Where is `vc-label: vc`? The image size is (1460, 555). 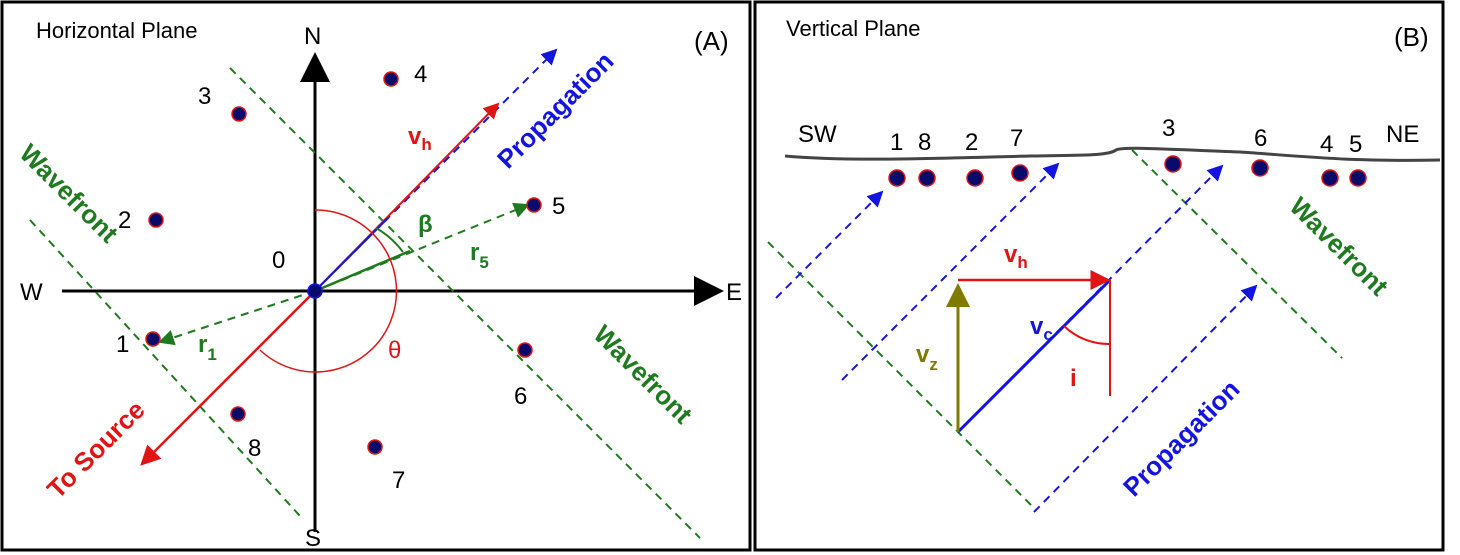 vc-label: vc is located at coordinates (1041, 328).